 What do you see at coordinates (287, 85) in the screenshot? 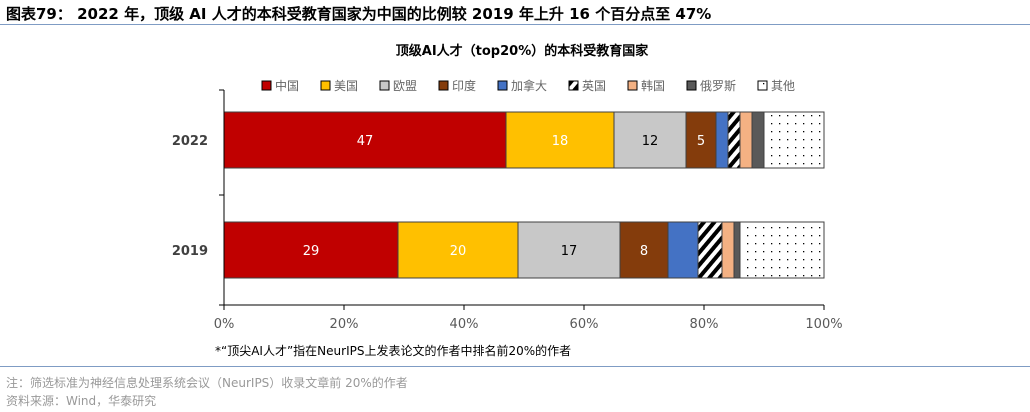
I see `legend-label: 中国` at bounding box center [287, 85].